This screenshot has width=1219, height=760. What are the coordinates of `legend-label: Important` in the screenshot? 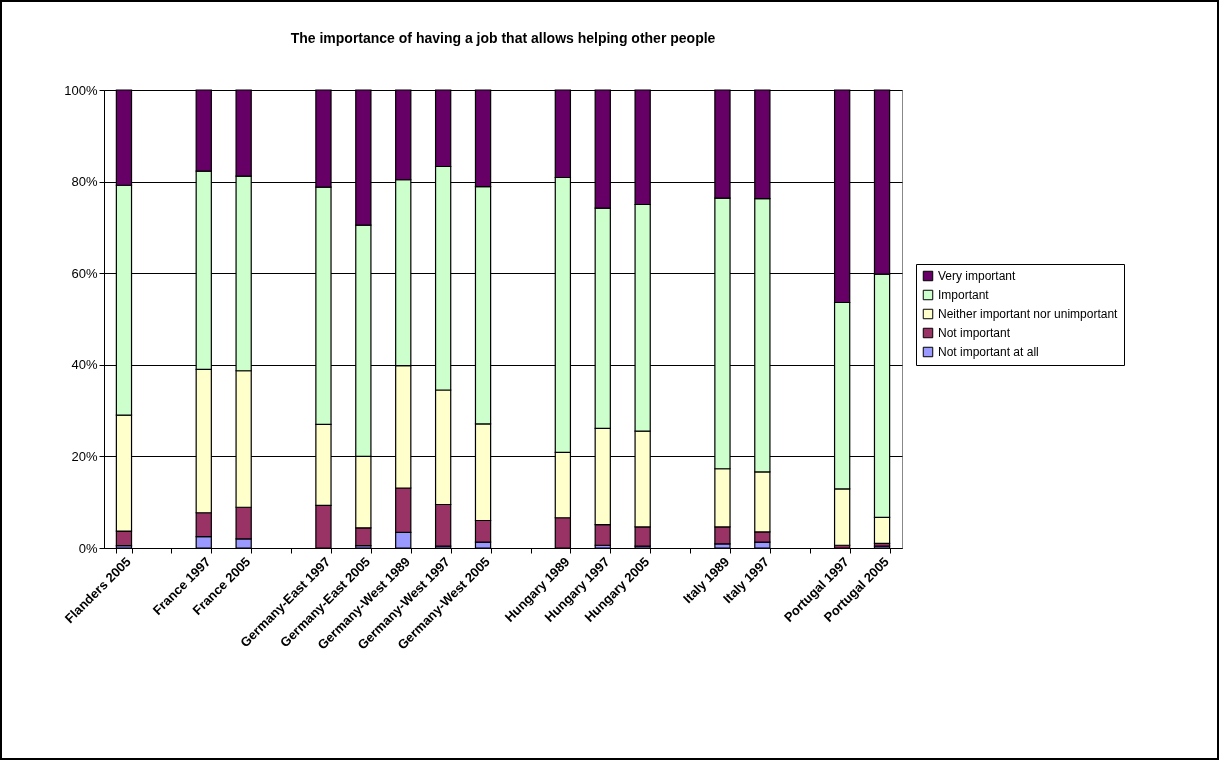 It's located at (964, 295).